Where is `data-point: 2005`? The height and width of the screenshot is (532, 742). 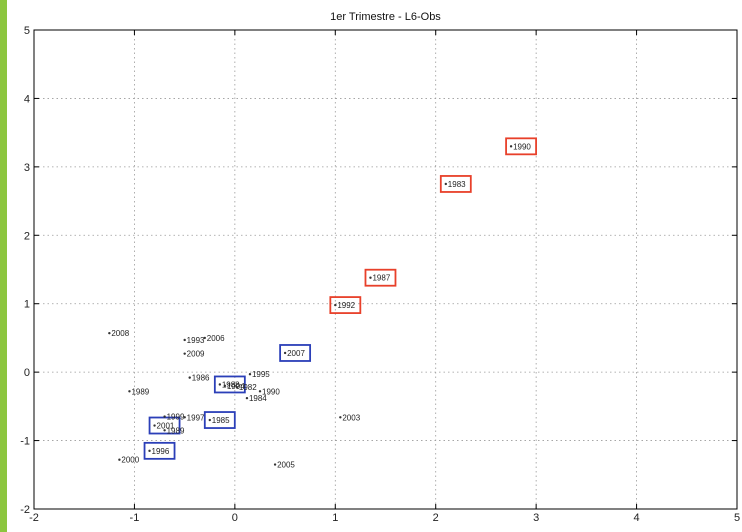 data-point: 2005 is located at coordinates (284, 465).